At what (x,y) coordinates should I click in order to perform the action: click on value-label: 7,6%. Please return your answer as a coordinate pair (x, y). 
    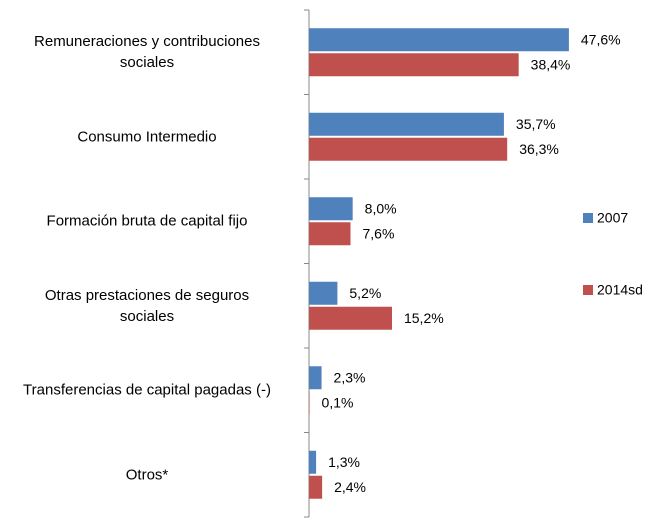
    Looking at the image, I should click on (378, 233).